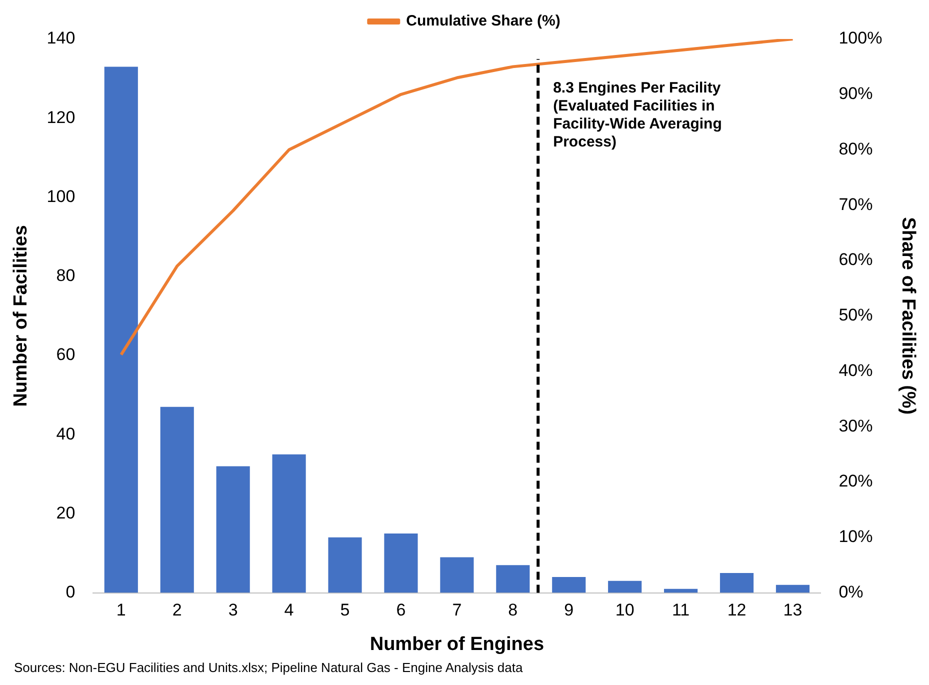  I want to click on y2-tick-label: 70%, so click(855, 204).